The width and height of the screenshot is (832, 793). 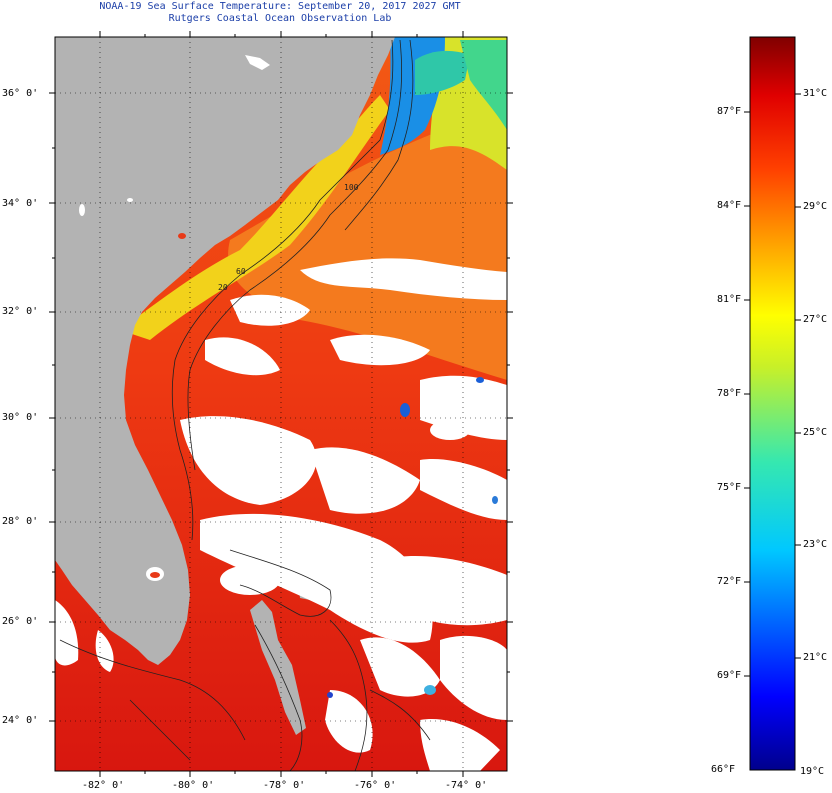 What do you see at coordinates (729, 393) in the screenshot?
I see `fahrenheit-label: 78°F` at bounding box center [729, 393].